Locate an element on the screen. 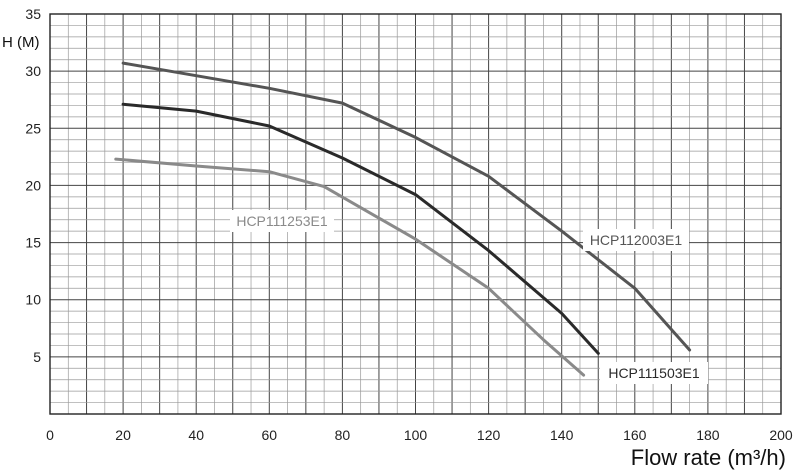  y-tick-label: 10 is located at coordinates (33, 300).